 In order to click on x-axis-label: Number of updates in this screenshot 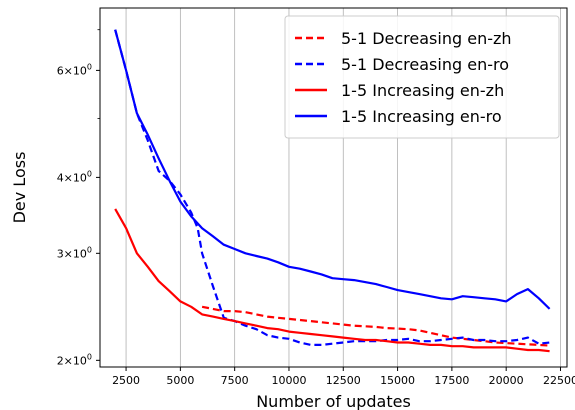, I will do `click(333, 401)`.